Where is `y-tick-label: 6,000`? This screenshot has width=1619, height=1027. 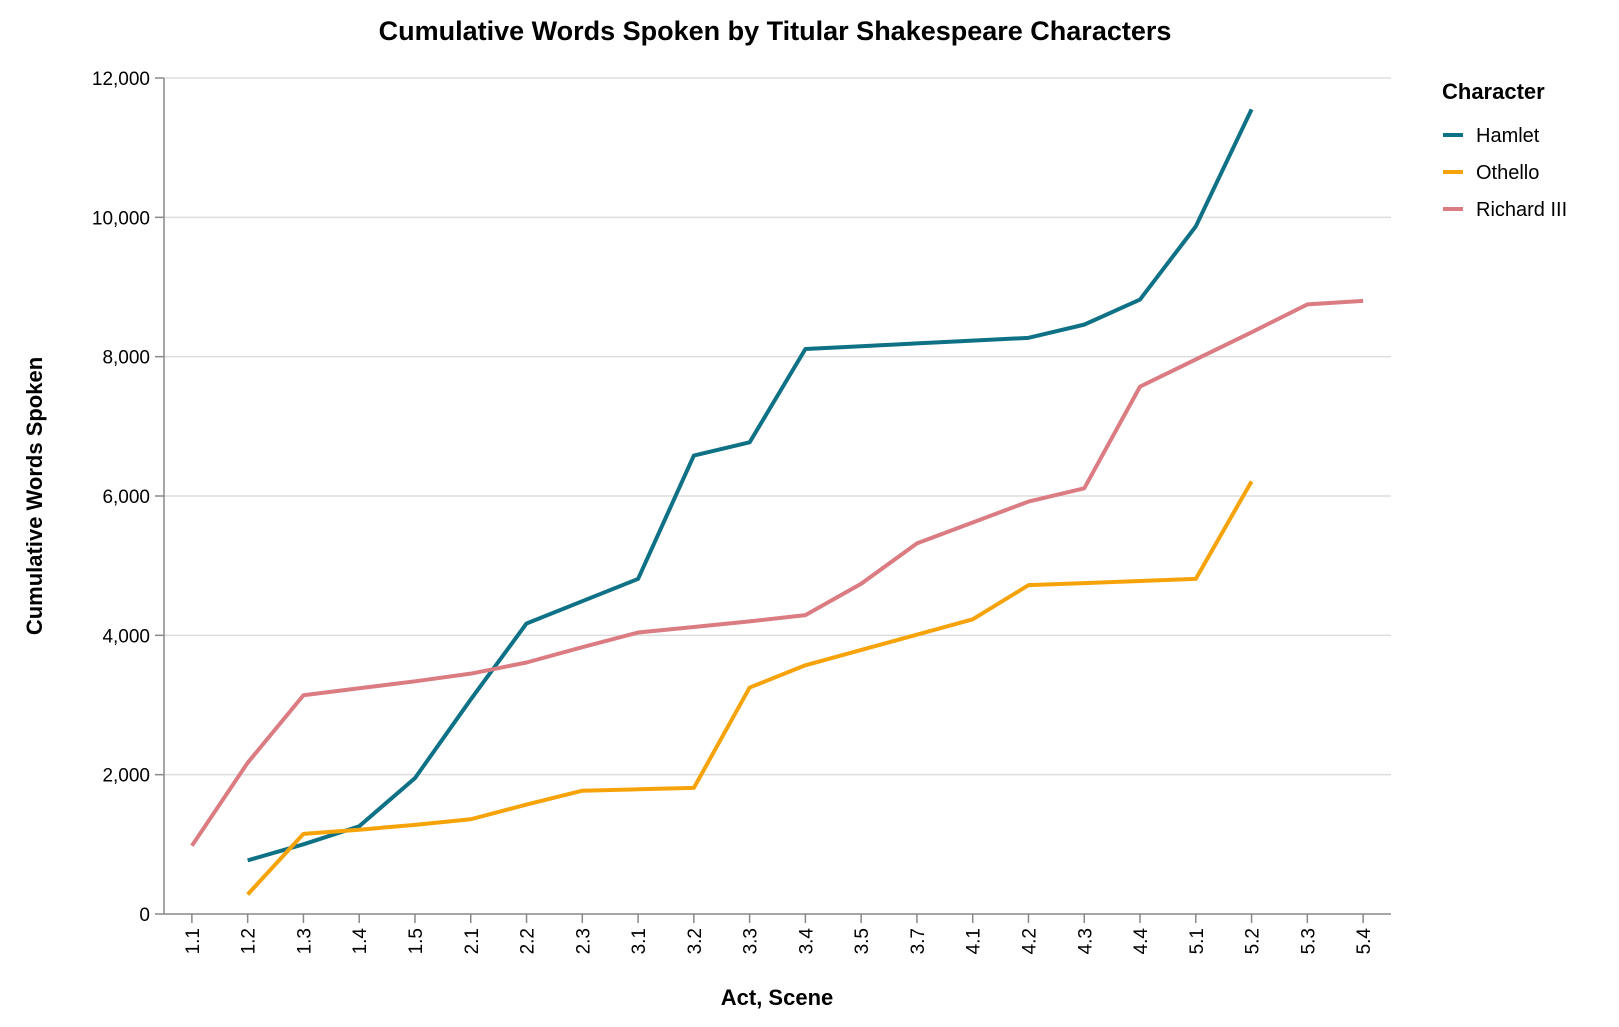
y-tick-label: 6,000 is located at coordinates (126, 497).